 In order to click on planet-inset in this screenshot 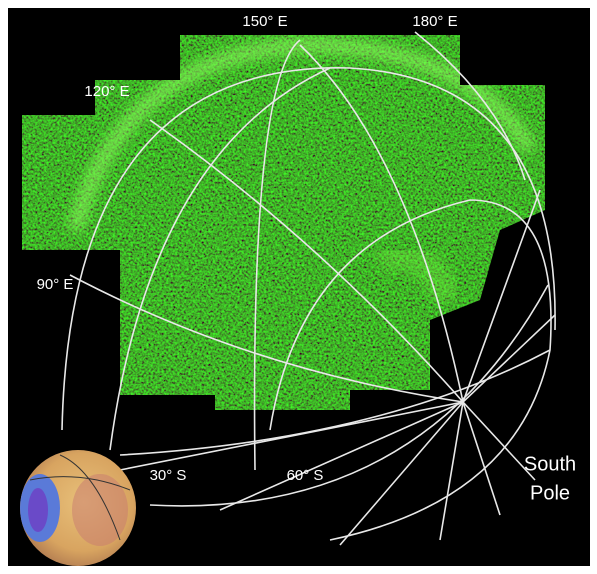, I will do `click(78, 508)`.